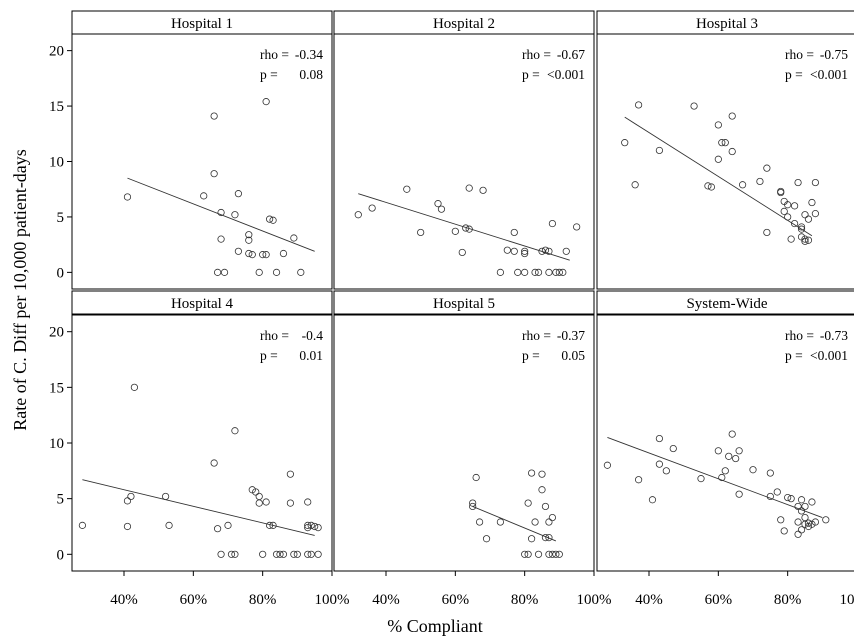  I want to click on fit-line, so click(464, 227).